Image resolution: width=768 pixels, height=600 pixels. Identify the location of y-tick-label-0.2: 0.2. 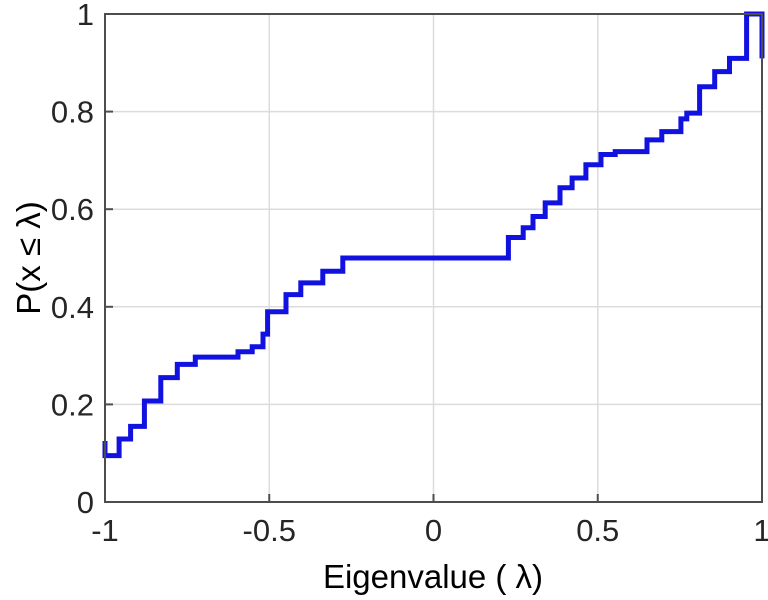
(72, 404).